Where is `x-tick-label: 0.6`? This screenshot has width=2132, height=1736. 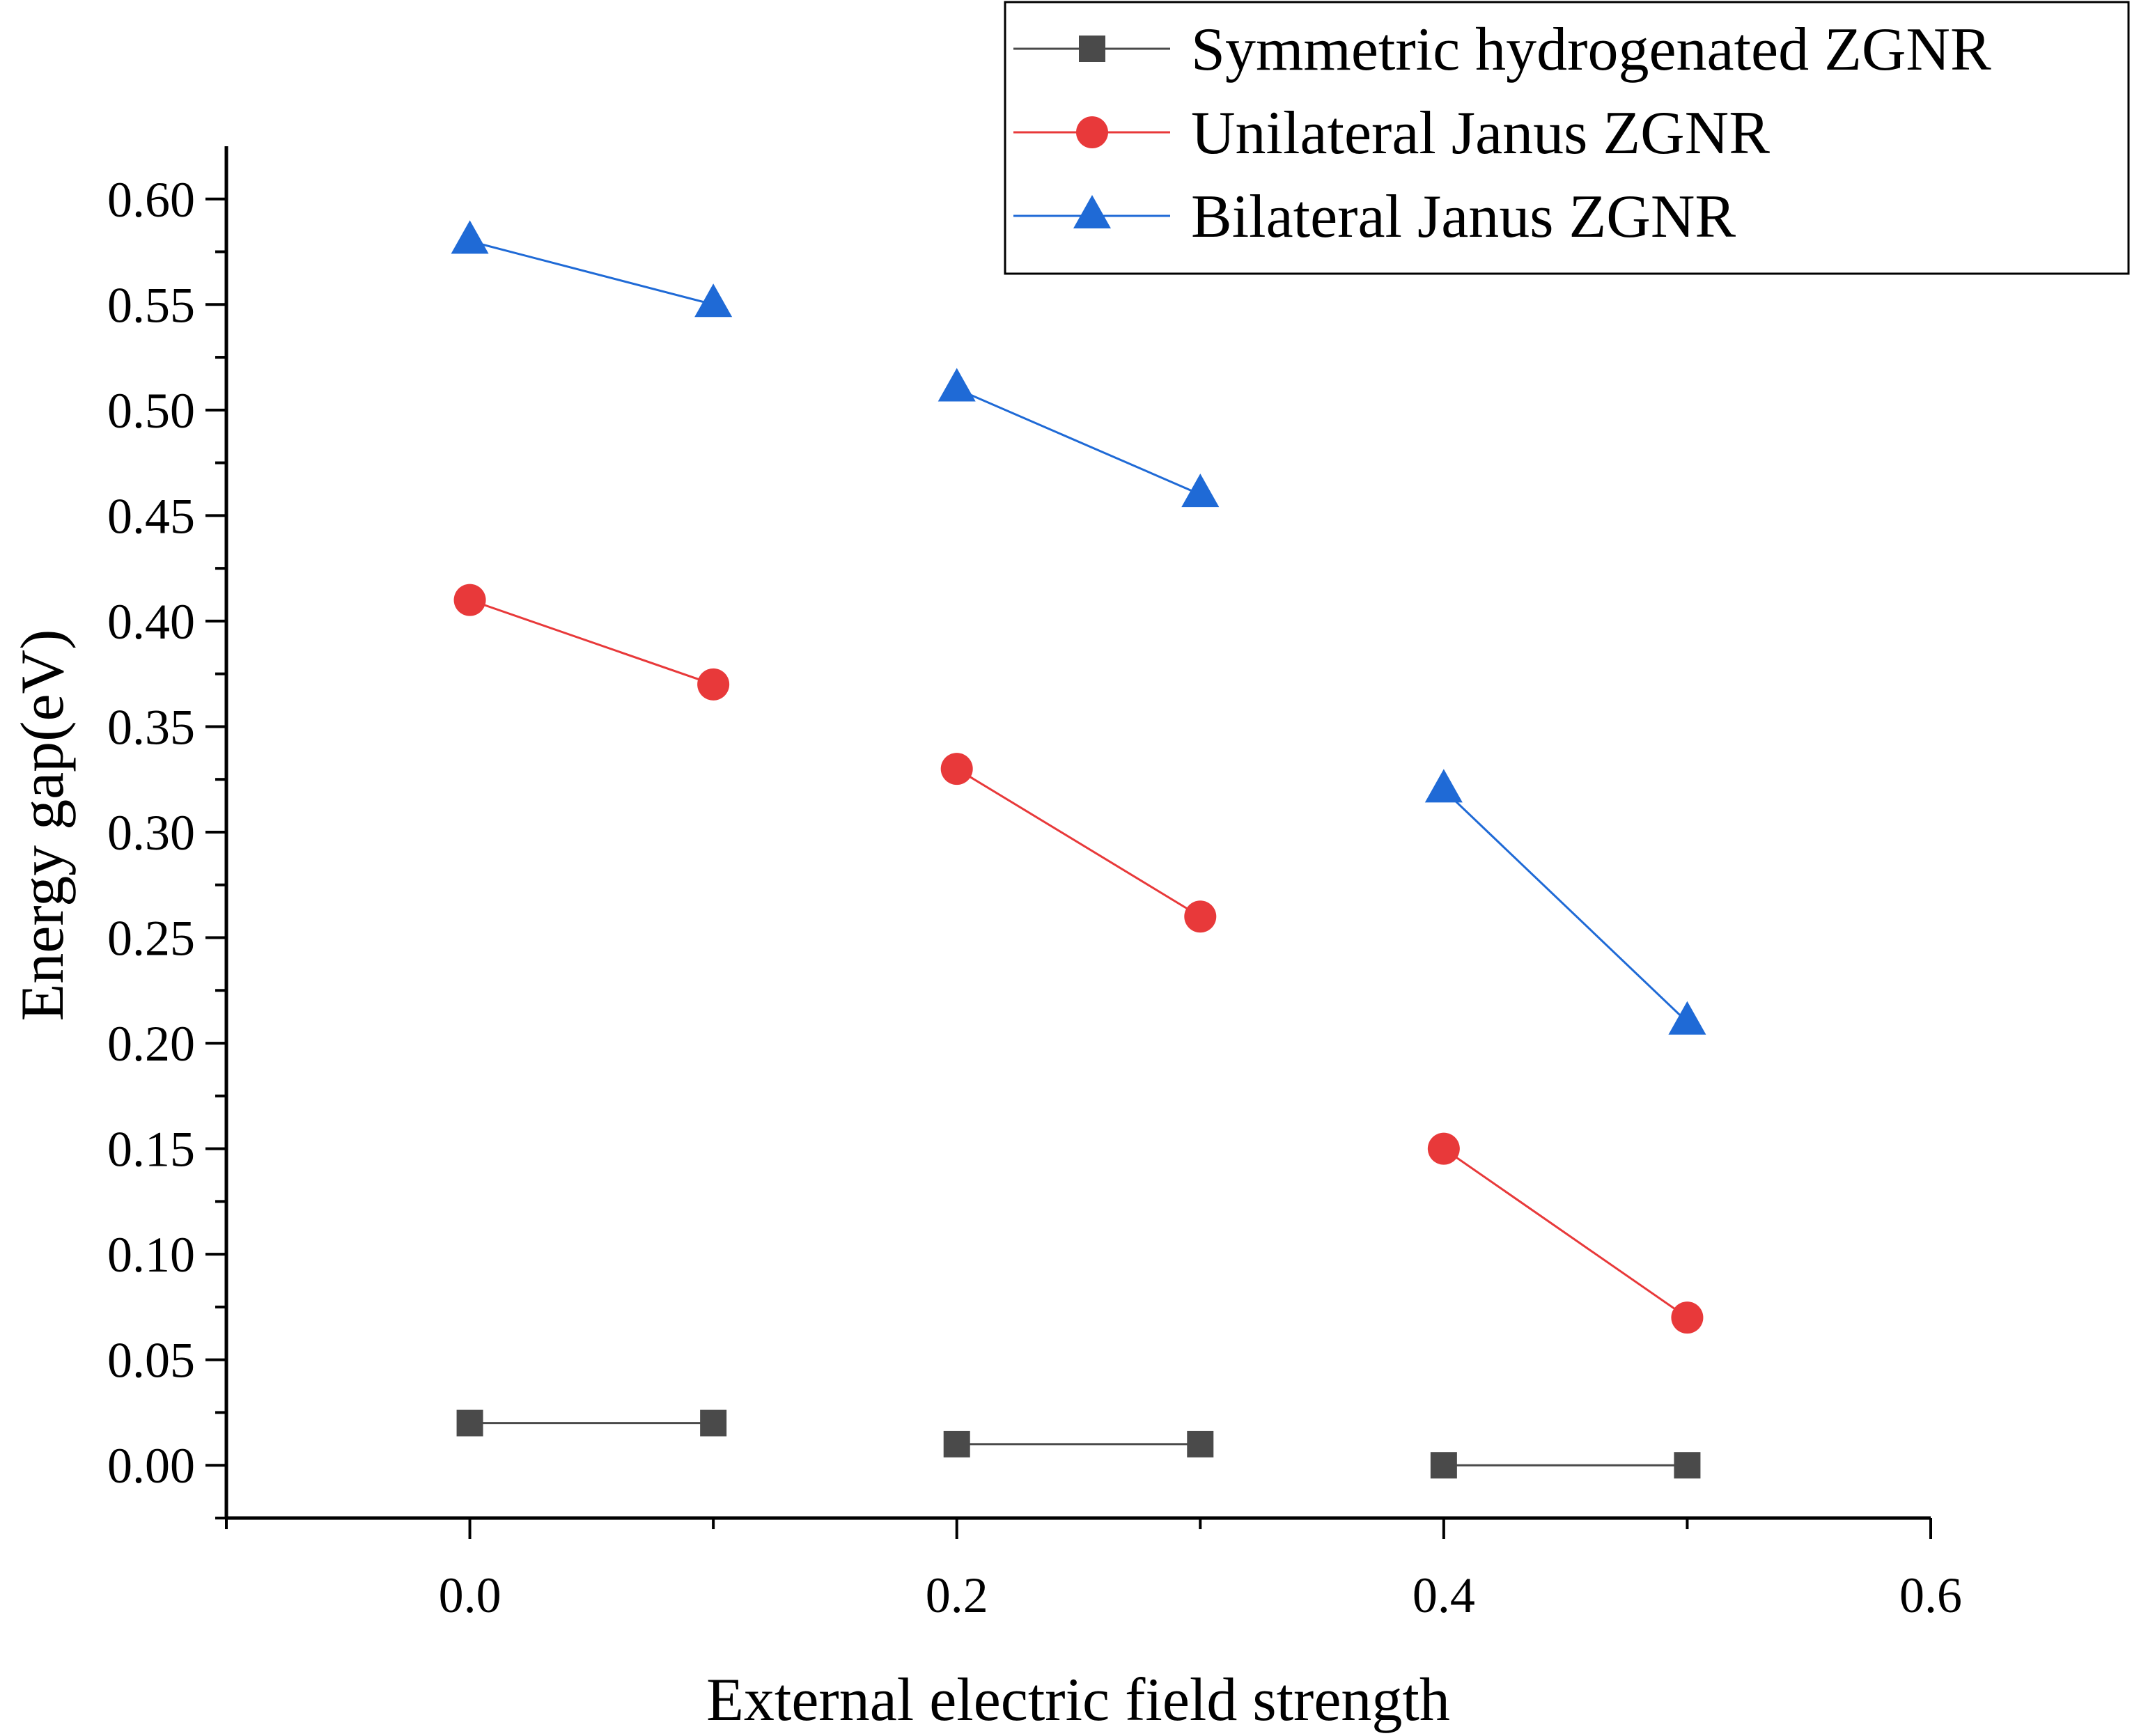
x-tick-label: 0.6 is located at coordinates (1930, 1595).